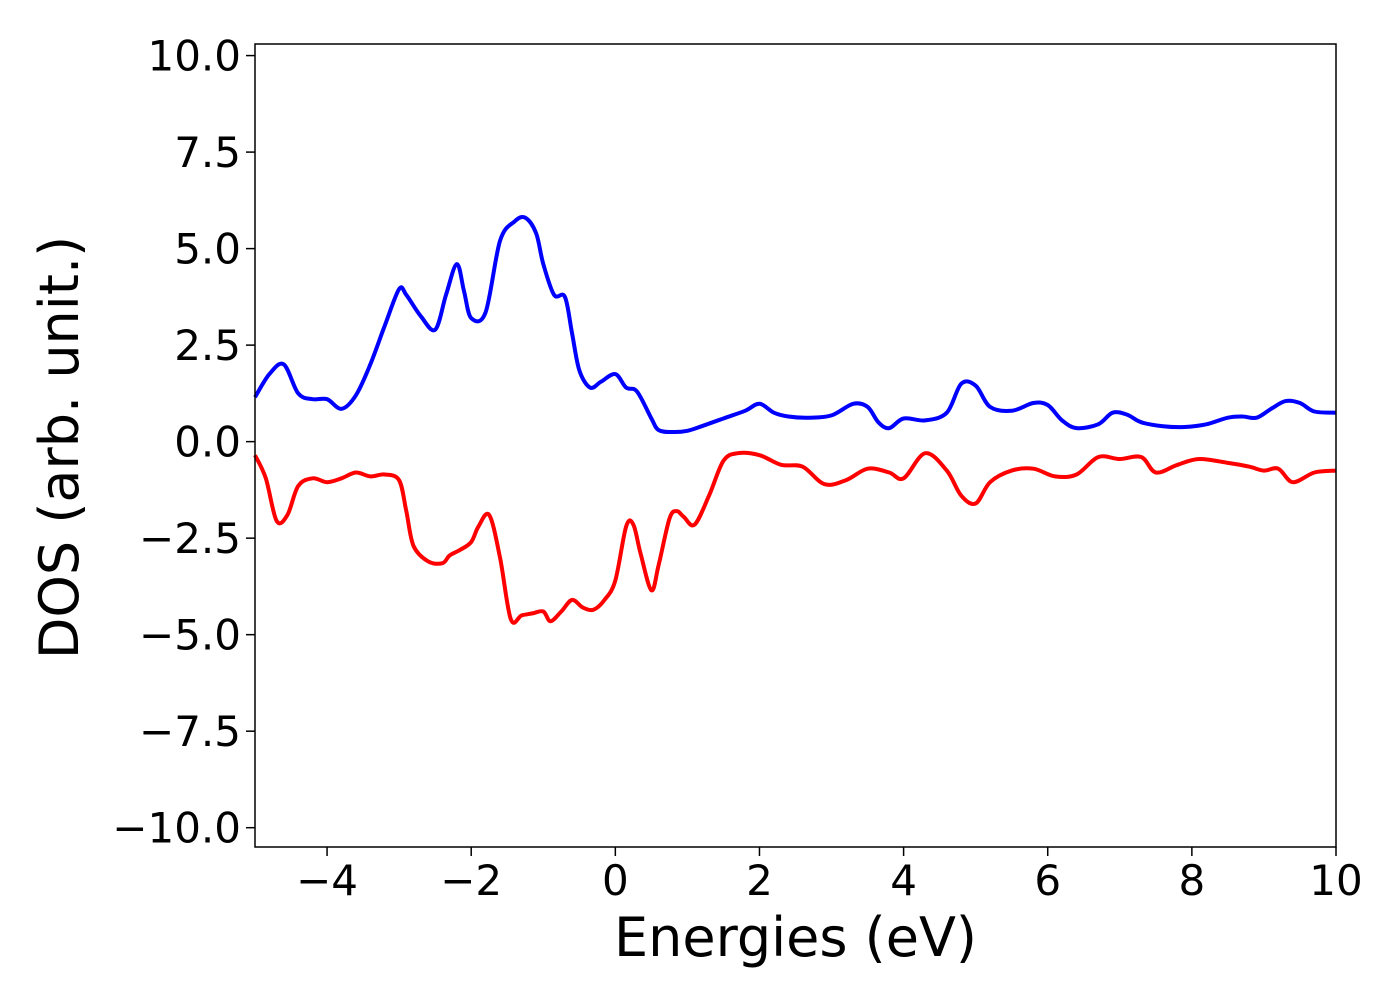  I want to click on x-tick-label: 4, so click(903, 880).